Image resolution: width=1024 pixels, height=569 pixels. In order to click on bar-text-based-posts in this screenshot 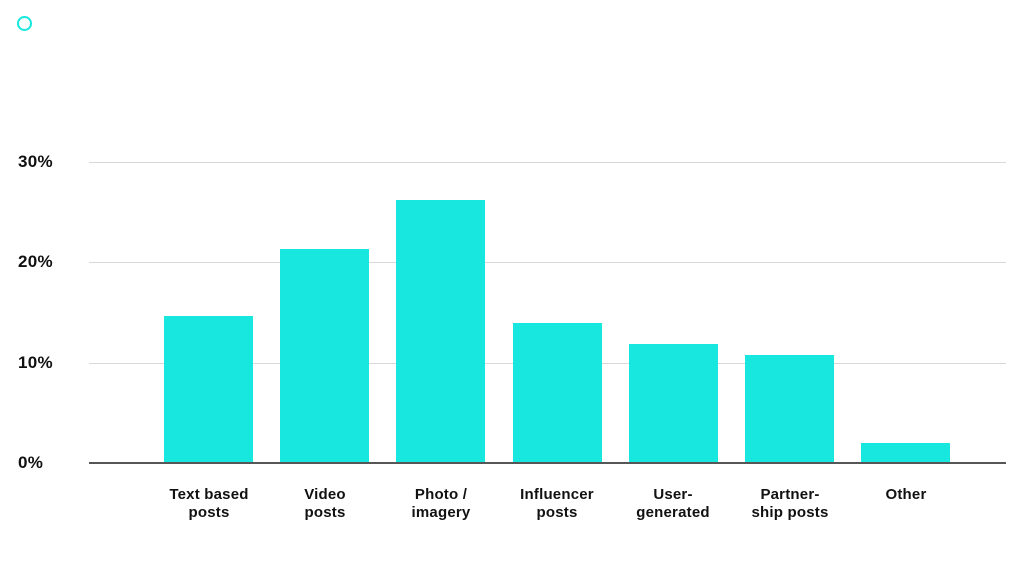, I will do `click(208, 389)`.